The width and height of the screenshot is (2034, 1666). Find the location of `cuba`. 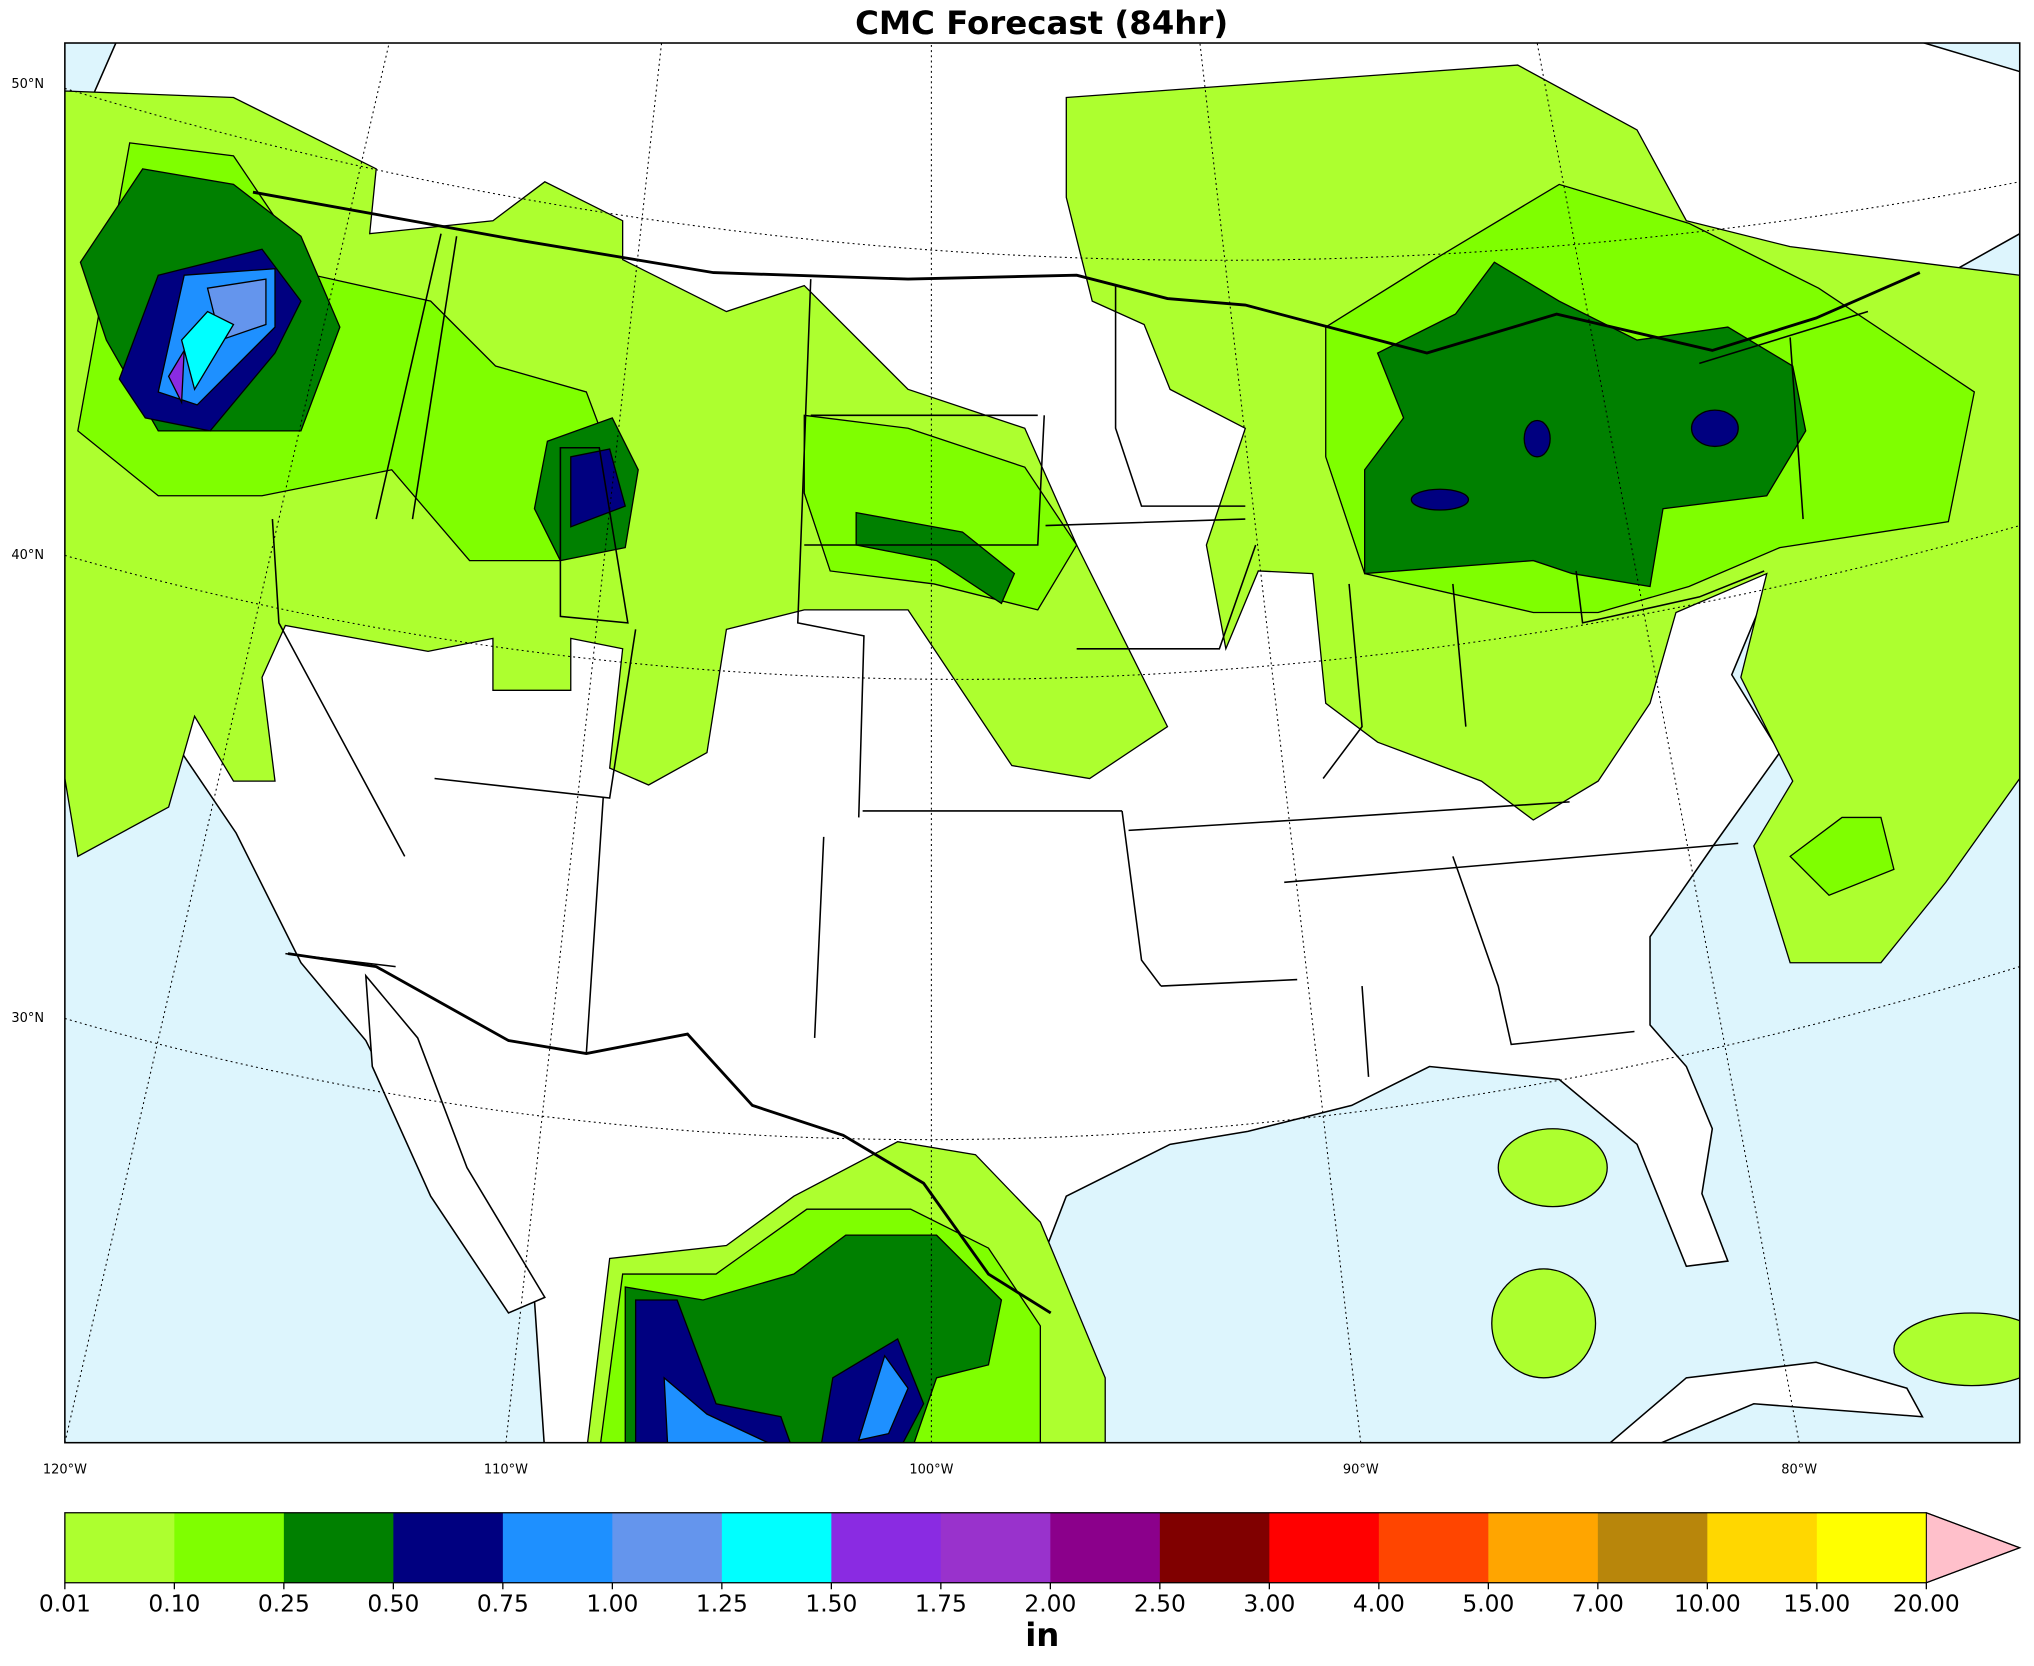

cuba is located at coordinates (1766, 1402).